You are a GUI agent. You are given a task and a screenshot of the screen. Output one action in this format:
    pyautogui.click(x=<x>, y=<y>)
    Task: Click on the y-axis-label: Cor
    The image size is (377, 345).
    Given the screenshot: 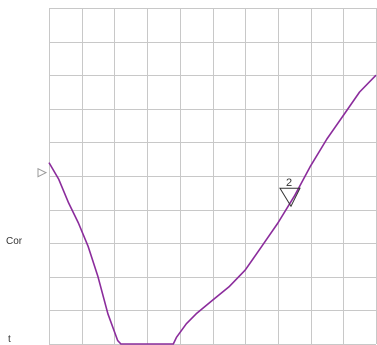 What is the action you would take?
    pyautogui.click(x=14, y=241)
    